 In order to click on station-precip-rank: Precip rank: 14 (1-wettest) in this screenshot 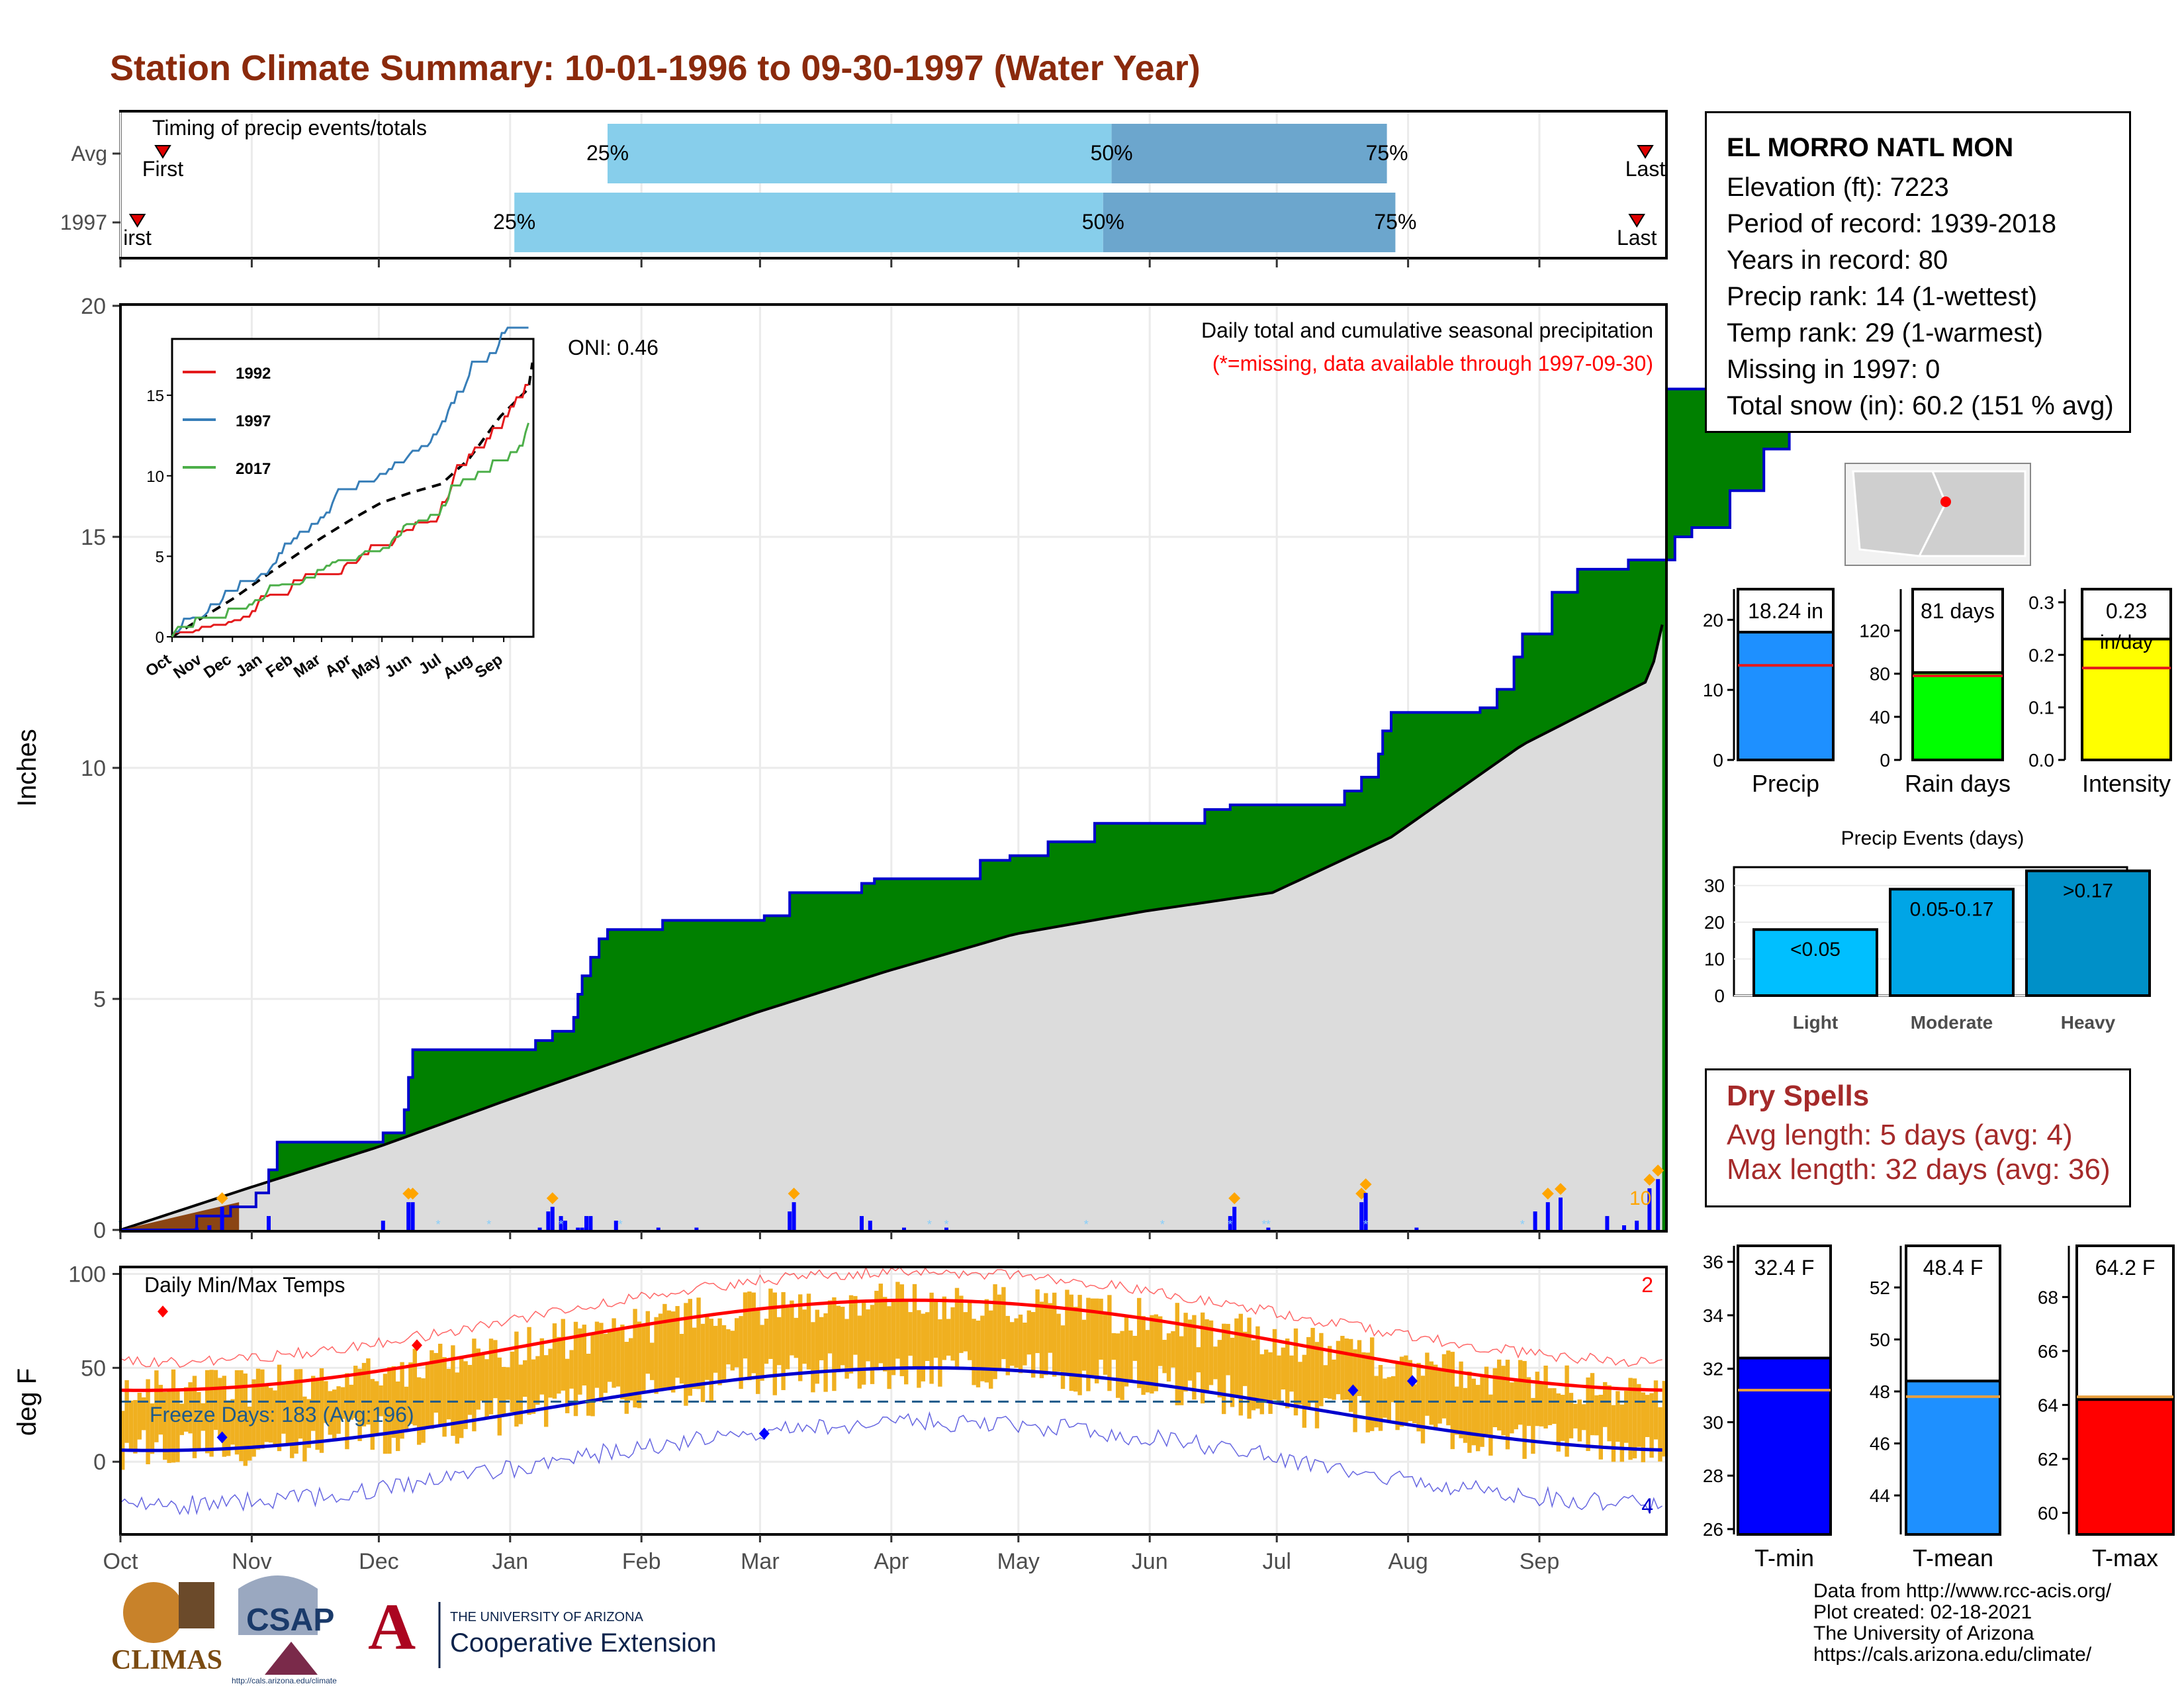, I will do `click(1883, 296)`.